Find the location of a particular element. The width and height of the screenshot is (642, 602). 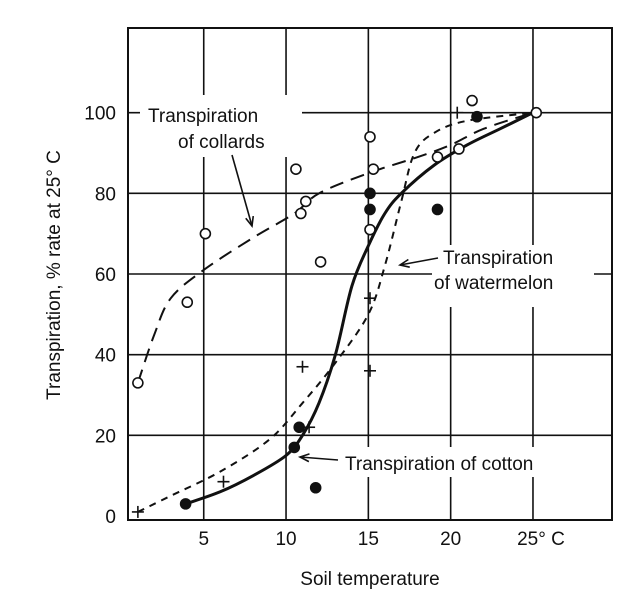

arrow-watermelon is located at coordinates (419, 261).